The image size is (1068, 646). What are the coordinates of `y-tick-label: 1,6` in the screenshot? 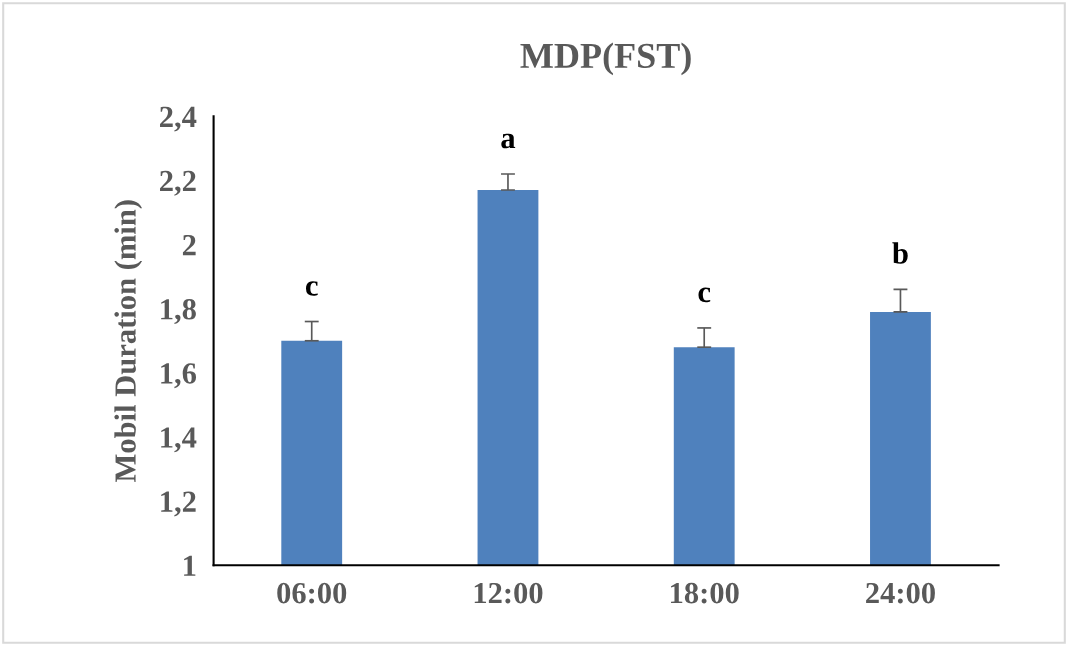 It's located at (179, 376).